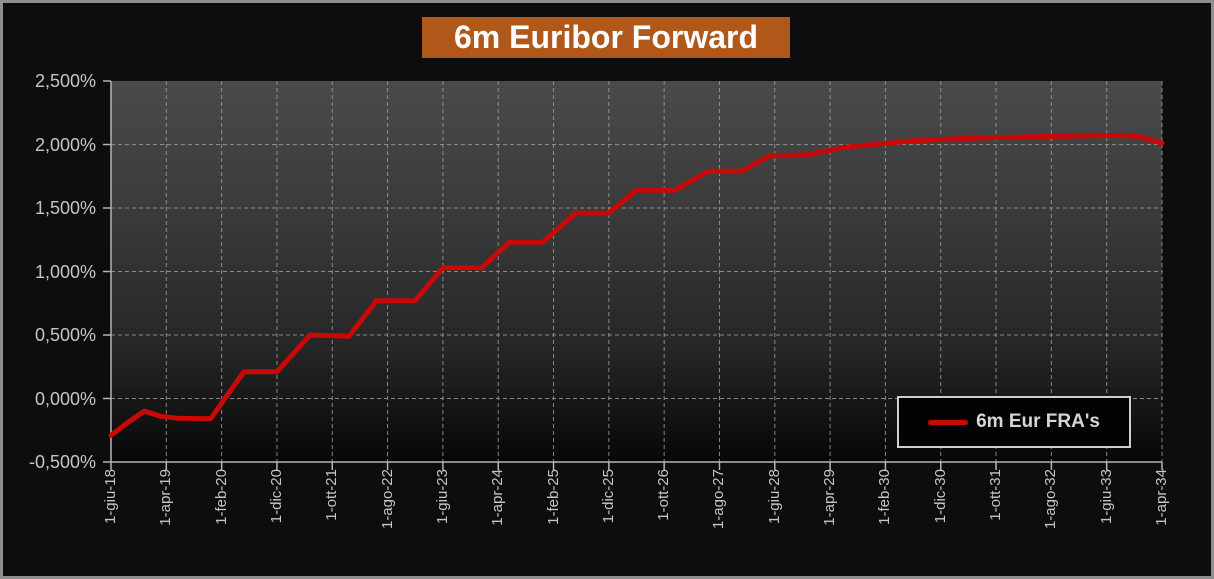 The image size is (1214, 579). I want to click on x-tick-label: 1-ago-32, so click(1051, 499).